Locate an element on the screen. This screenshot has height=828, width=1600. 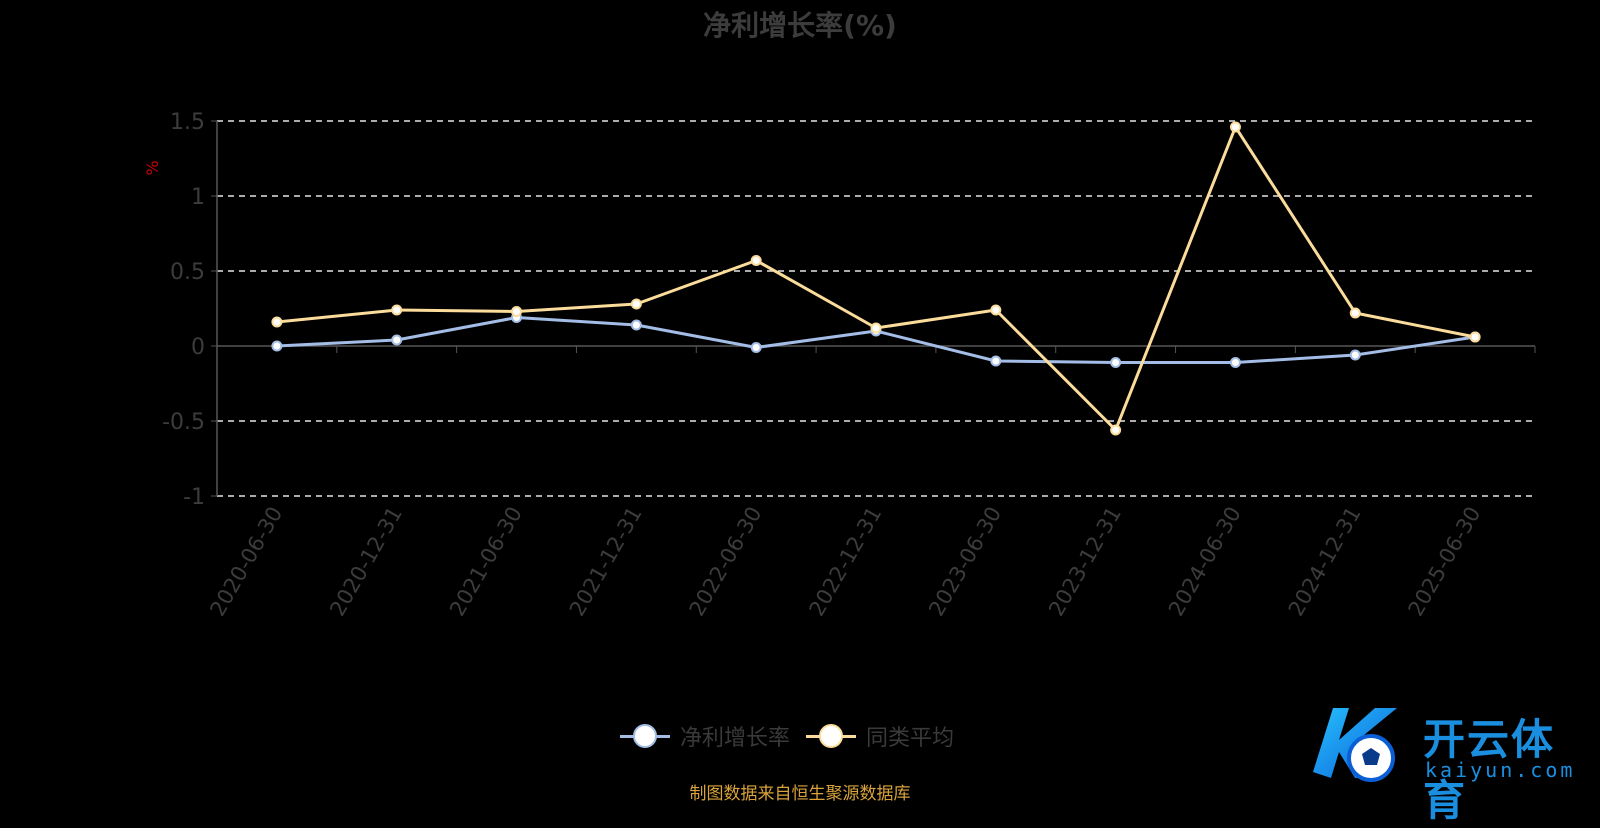
y-tick-label-5: -1 is located at coordinates (194, 497).